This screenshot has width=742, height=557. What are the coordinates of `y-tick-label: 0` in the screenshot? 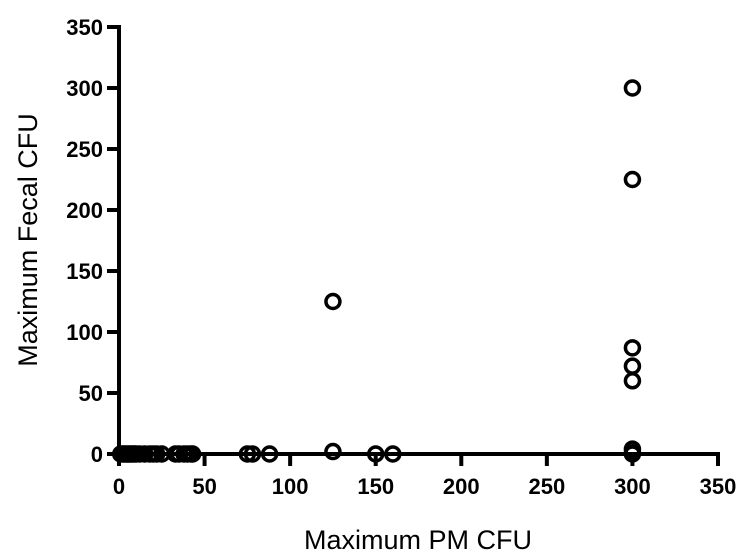 It's located at (97, 454).